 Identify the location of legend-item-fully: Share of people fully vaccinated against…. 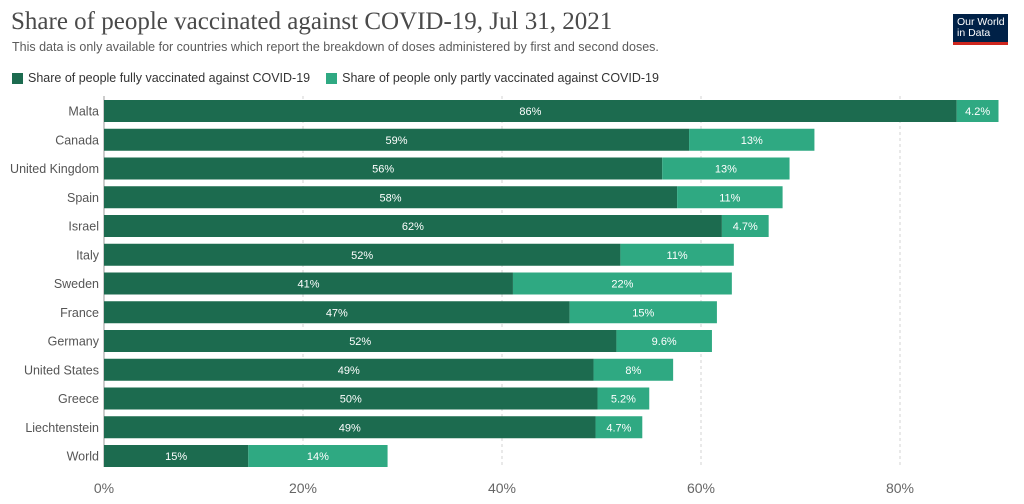
(161, 78).